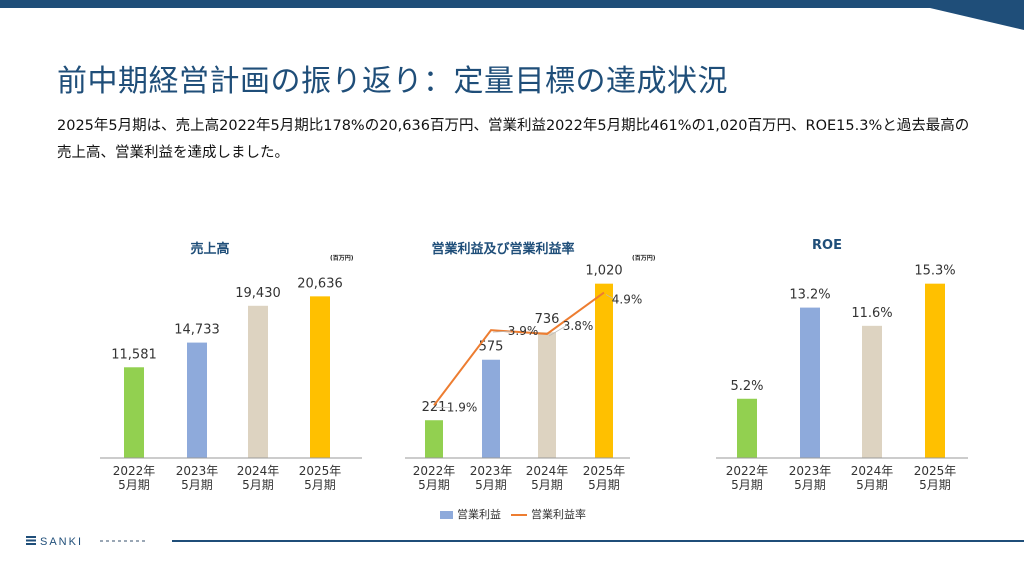  Describe the element at coordinates (320, 283) in the screenshot. I see `sales-bar-label-3: 20,636` at that location.